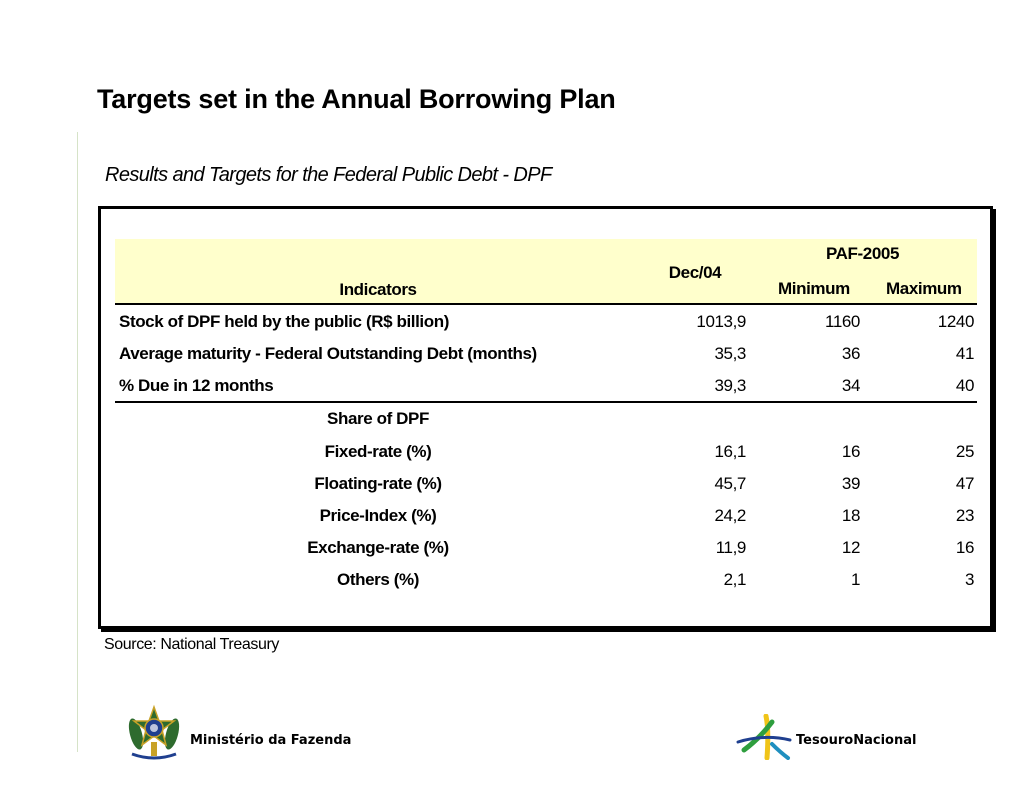  What do you see at coordinates (735, 579) in the screenshot?
I see `row-dec04: 2,1` at bounding box center [735, 579].